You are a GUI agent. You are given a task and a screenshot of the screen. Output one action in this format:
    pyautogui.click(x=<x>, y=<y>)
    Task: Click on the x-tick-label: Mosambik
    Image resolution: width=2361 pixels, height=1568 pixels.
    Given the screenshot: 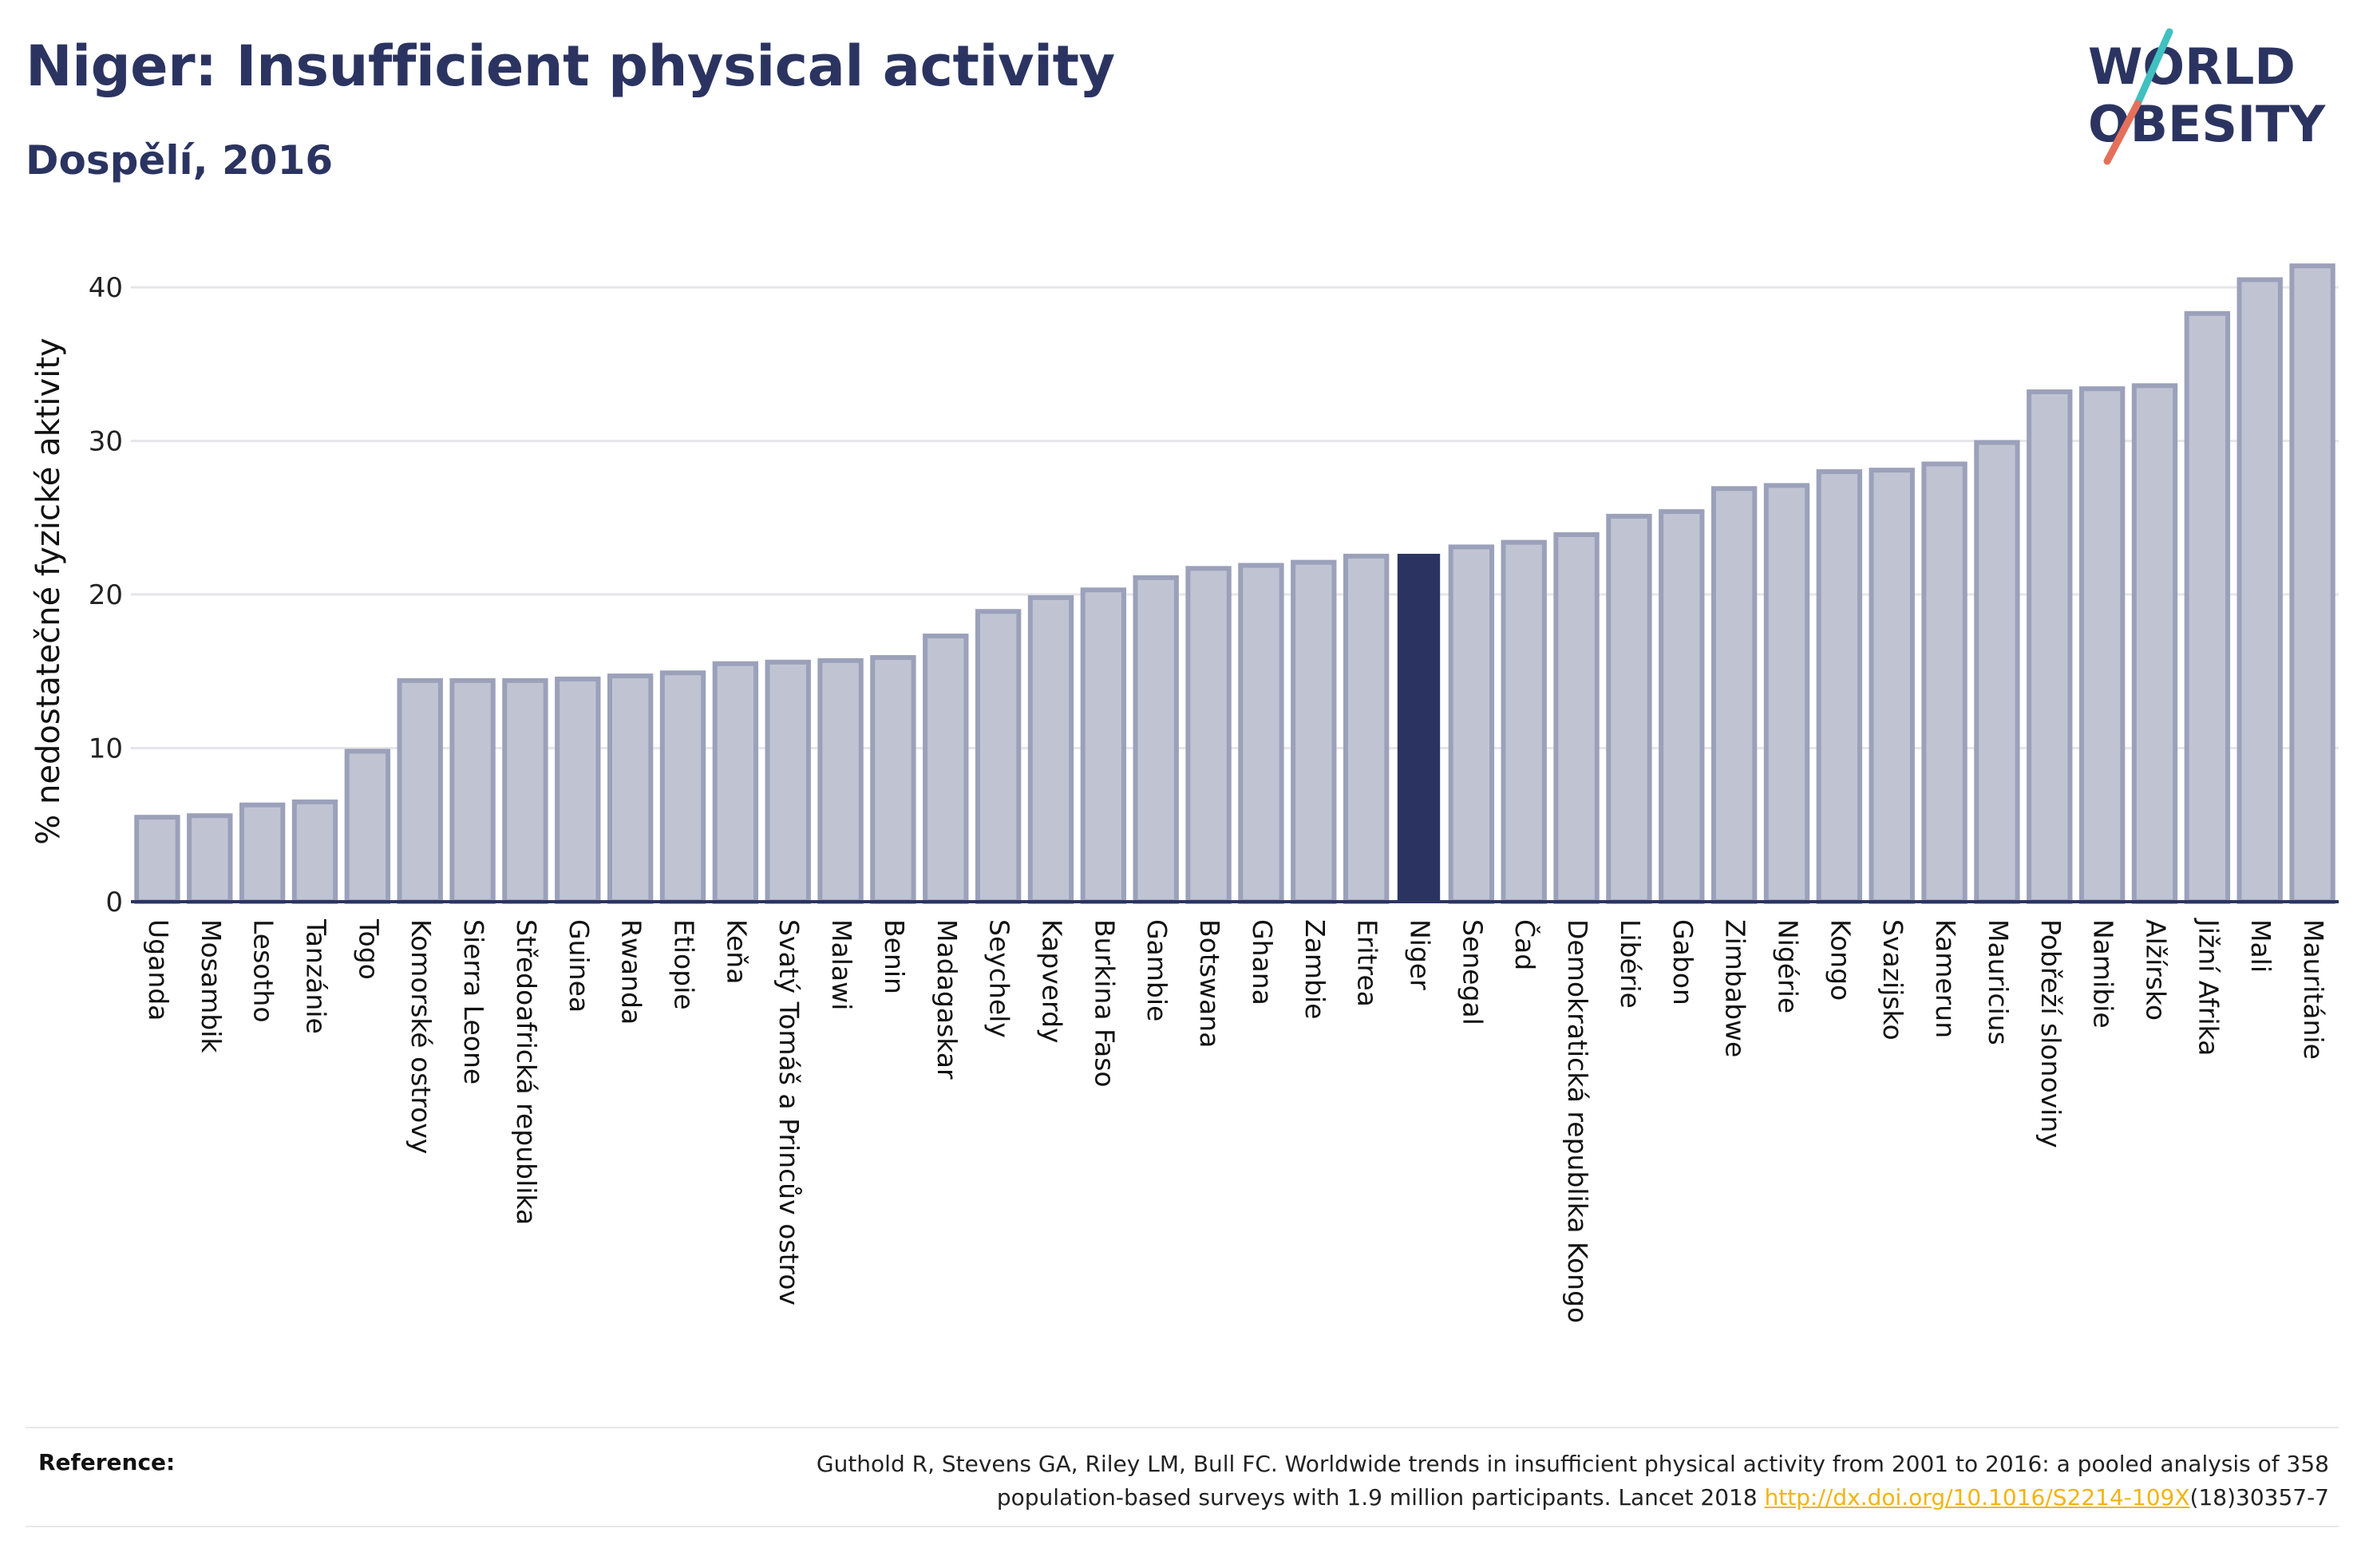 What is the action you would take?
    pyautogui.click(x=211, y=986)
    